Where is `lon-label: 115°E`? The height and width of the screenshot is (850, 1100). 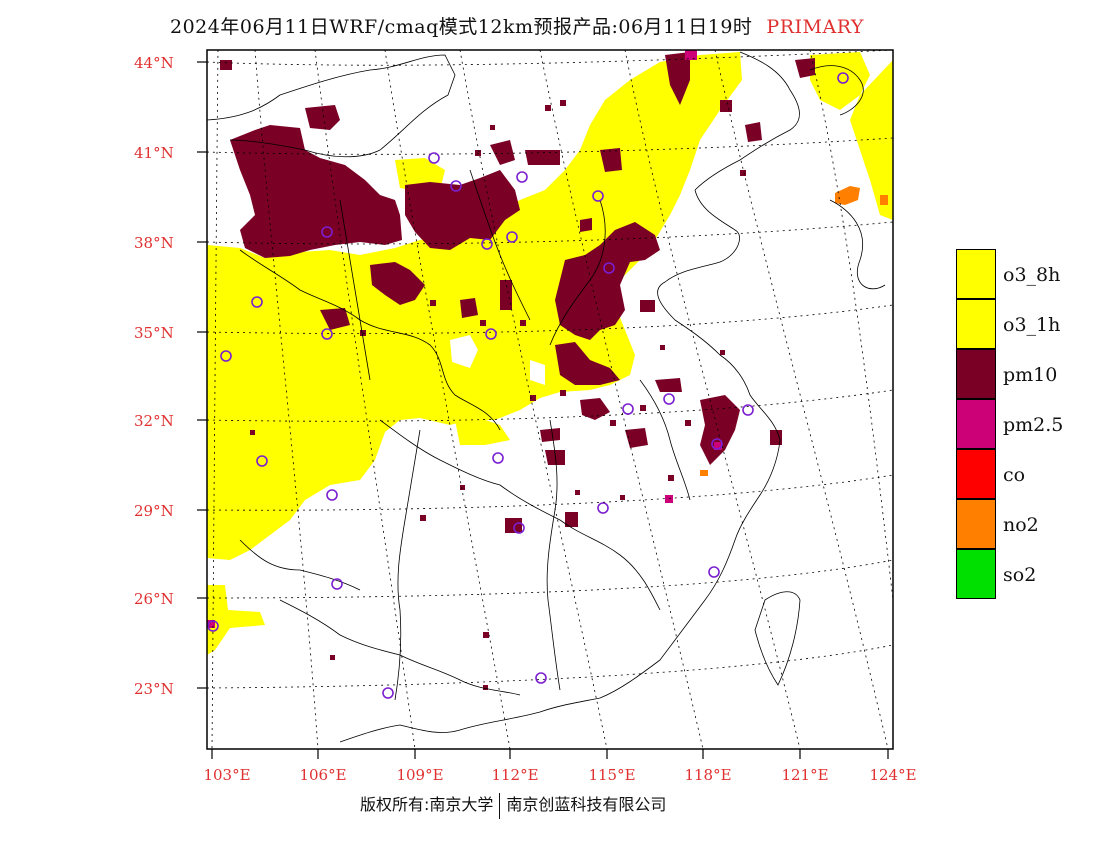 lon-label: 115°E is located at coordinates (612, 775).